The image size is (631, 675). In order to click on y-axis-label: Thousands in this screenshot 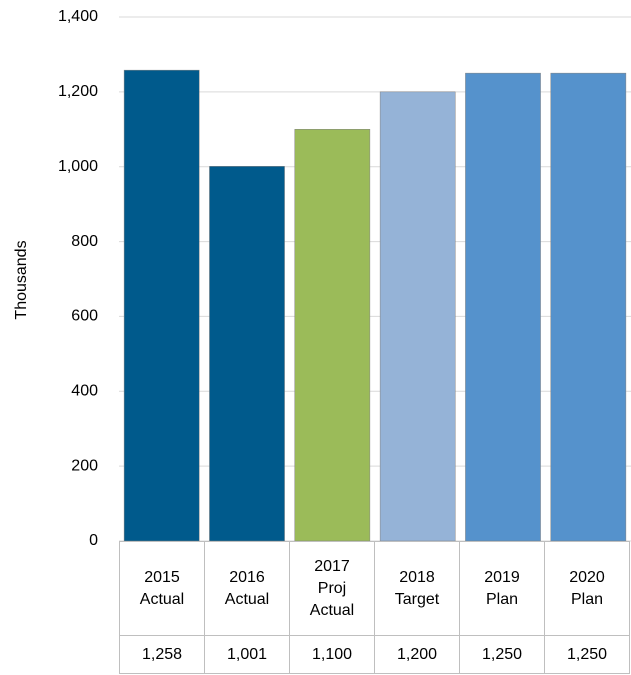, I will do `click(21, 279)`.